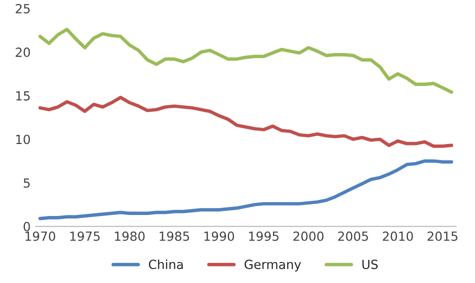  I want to click on legend-label: Germany, so click(272, 266).